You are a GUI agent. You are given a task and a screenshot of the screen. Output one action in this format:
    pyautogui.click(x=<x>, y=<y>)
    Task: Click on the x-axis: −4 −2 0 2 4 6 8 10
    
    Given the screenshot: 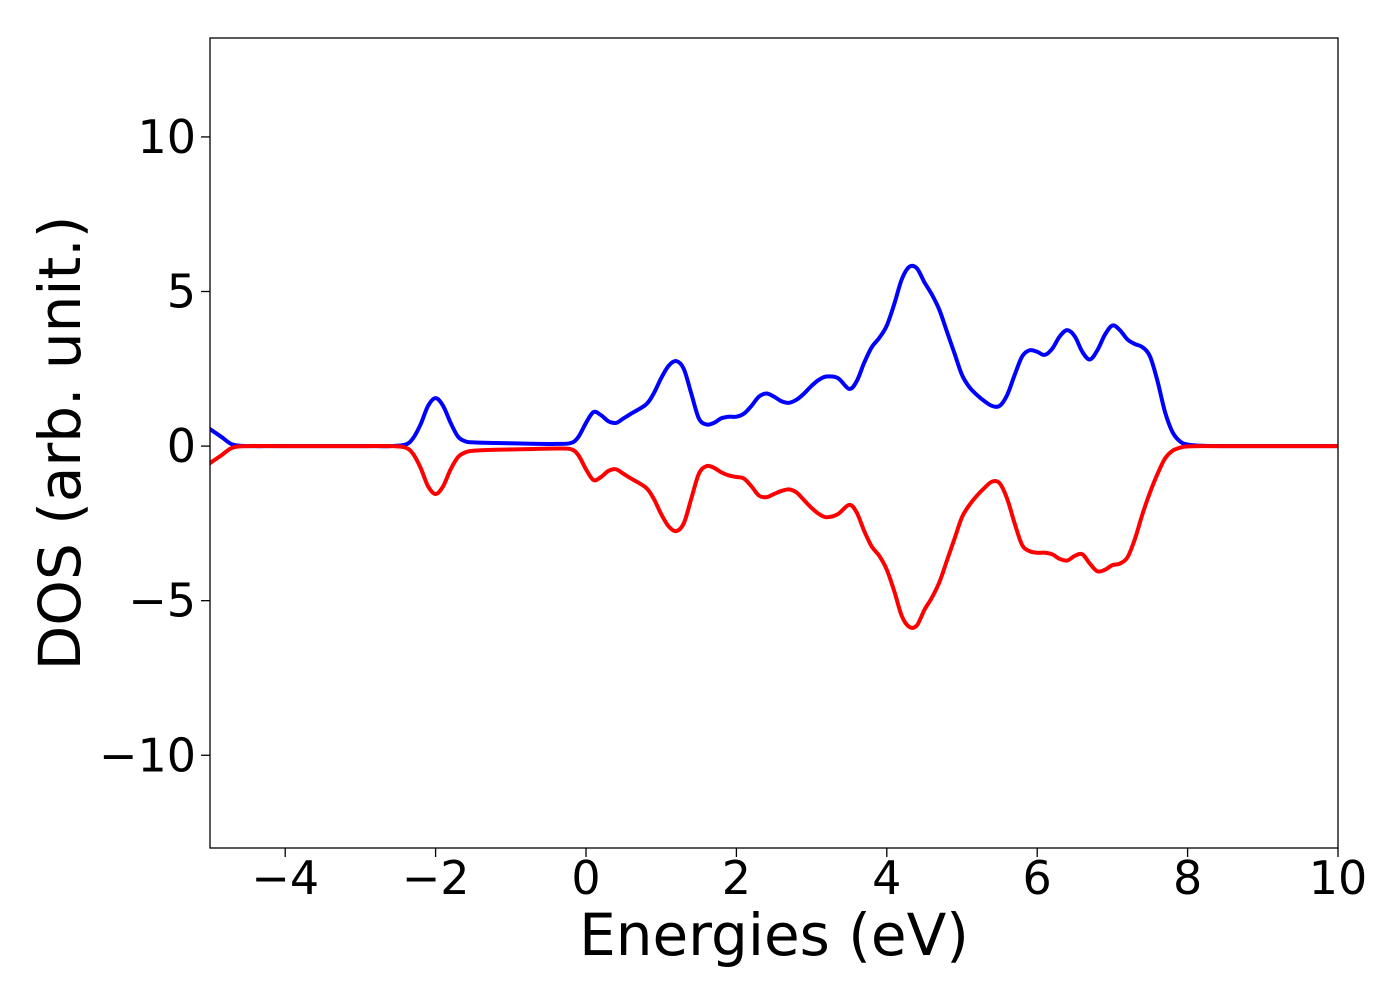 What is the action you would take?
    pyautogui.click(x=809, y=876)
    